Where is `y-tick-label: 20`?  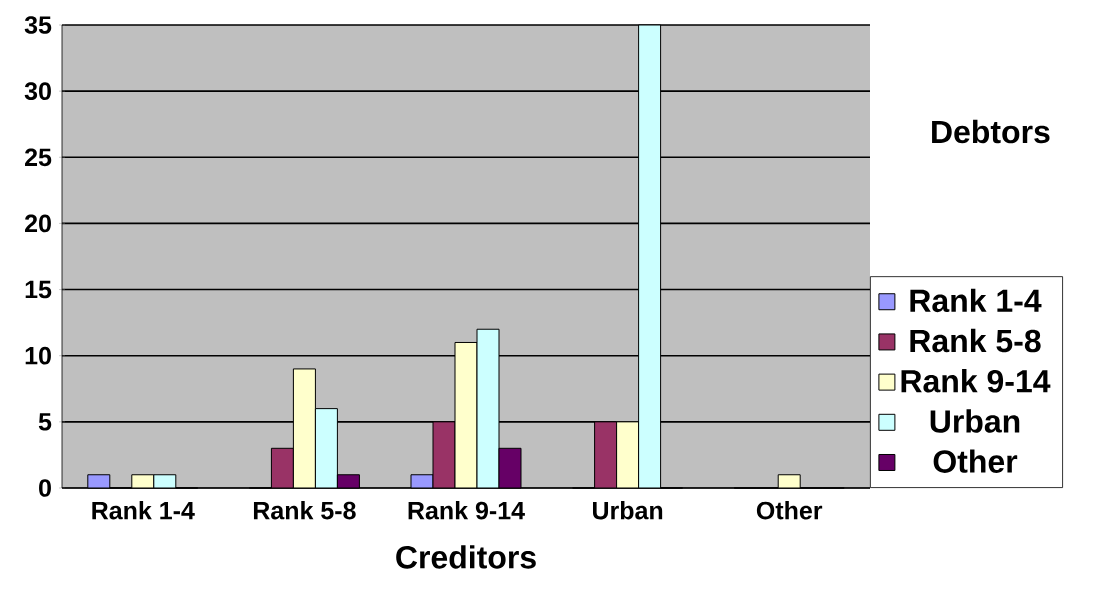 y-tick-label: 20 is located at coordinates (38, 223).